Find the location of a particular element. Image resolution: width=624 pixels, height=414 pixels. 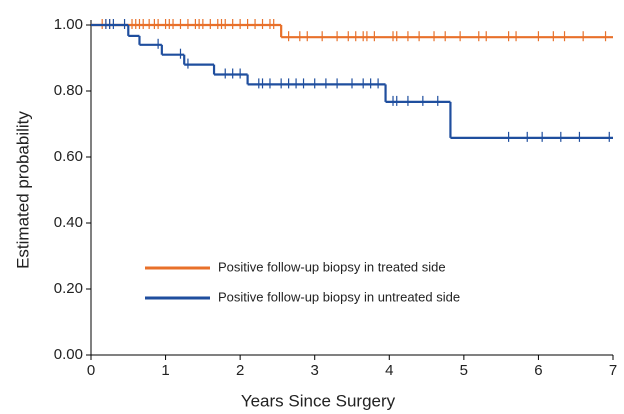

y-tick-label: 0.40 is located at coordinates (68, 222).